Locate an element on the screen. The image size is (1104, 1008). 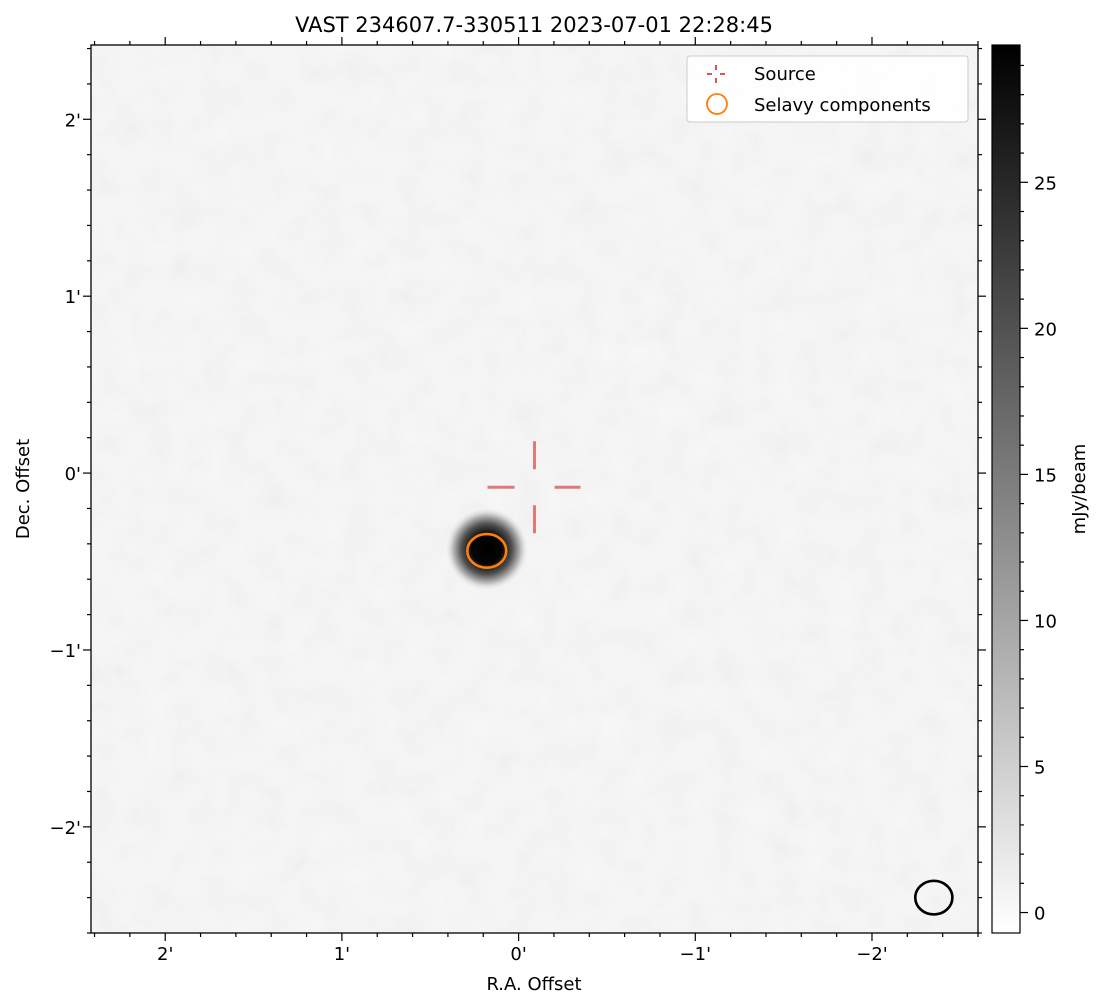
beam-ellipse is located at coordinates (933, 897).